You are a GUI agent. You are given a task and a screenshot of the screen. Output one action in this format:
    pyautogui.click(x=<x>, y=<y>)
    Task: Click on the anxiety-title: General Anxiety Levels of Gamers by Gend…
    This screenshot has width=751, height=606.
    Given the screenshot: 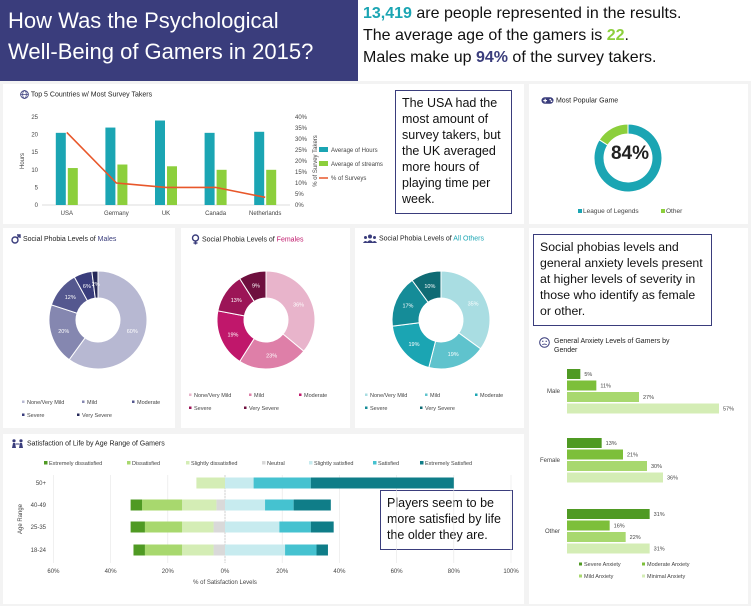 What is the action you would take?
    pyautogui.click(x=614, y=346)
    